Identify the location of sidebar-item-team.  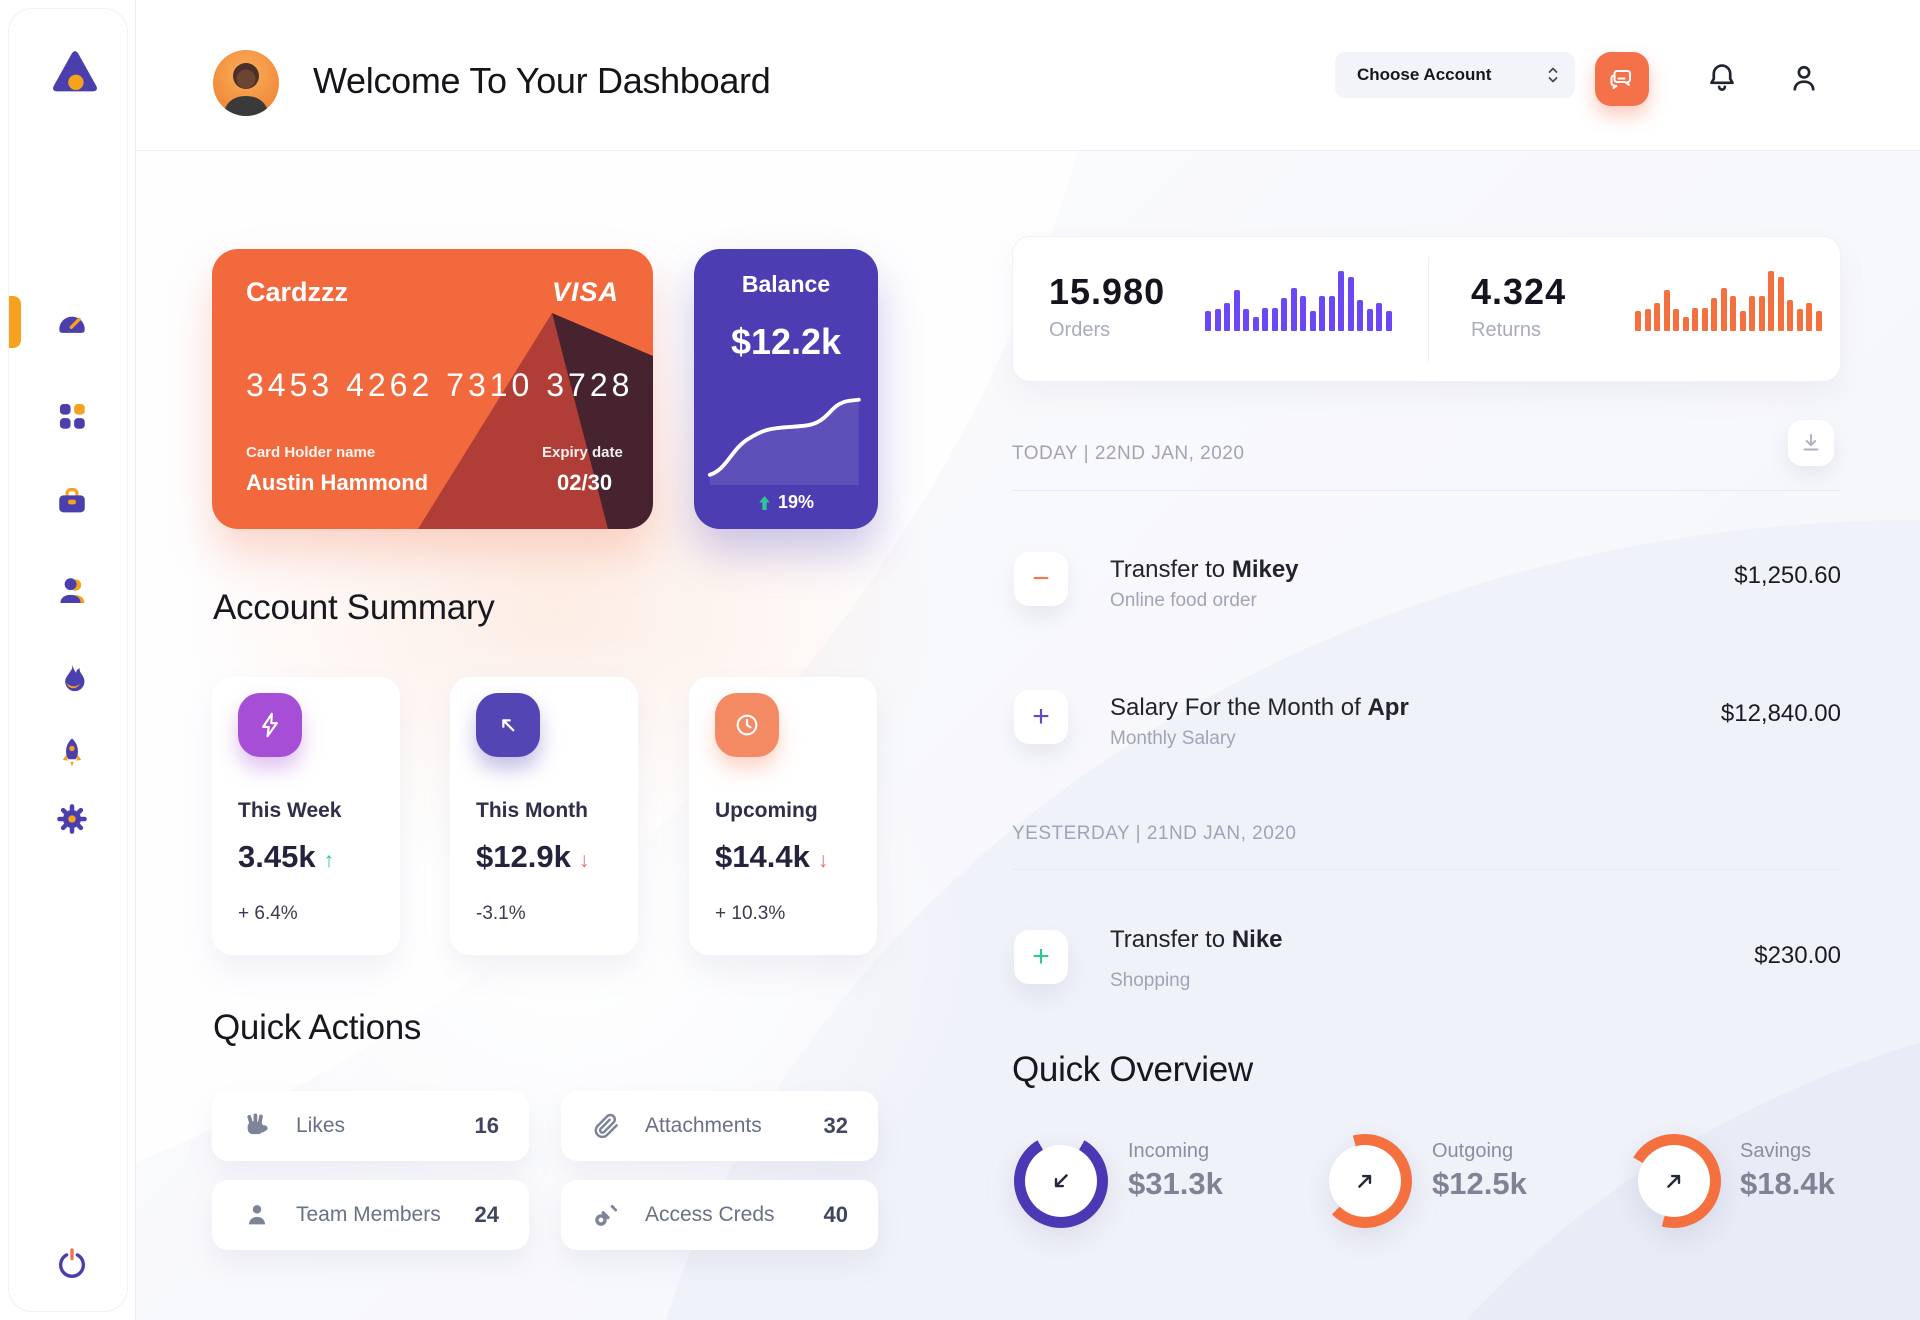
(72, 591).